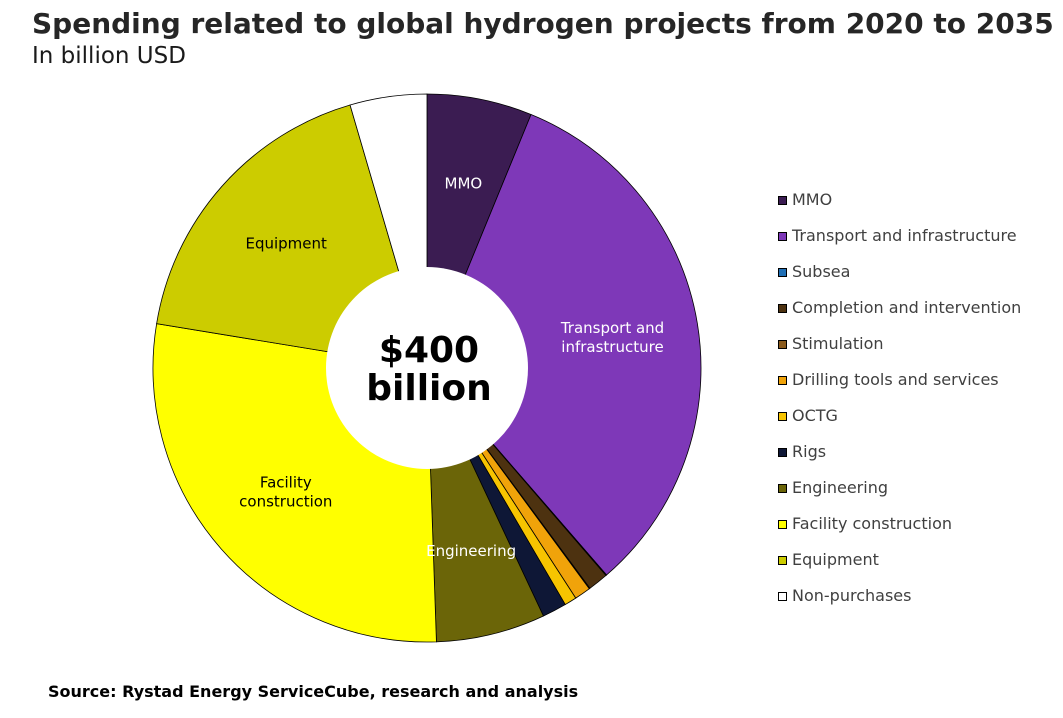  I want to click on legend-item-engineering: Engineering, so click(908, 496).